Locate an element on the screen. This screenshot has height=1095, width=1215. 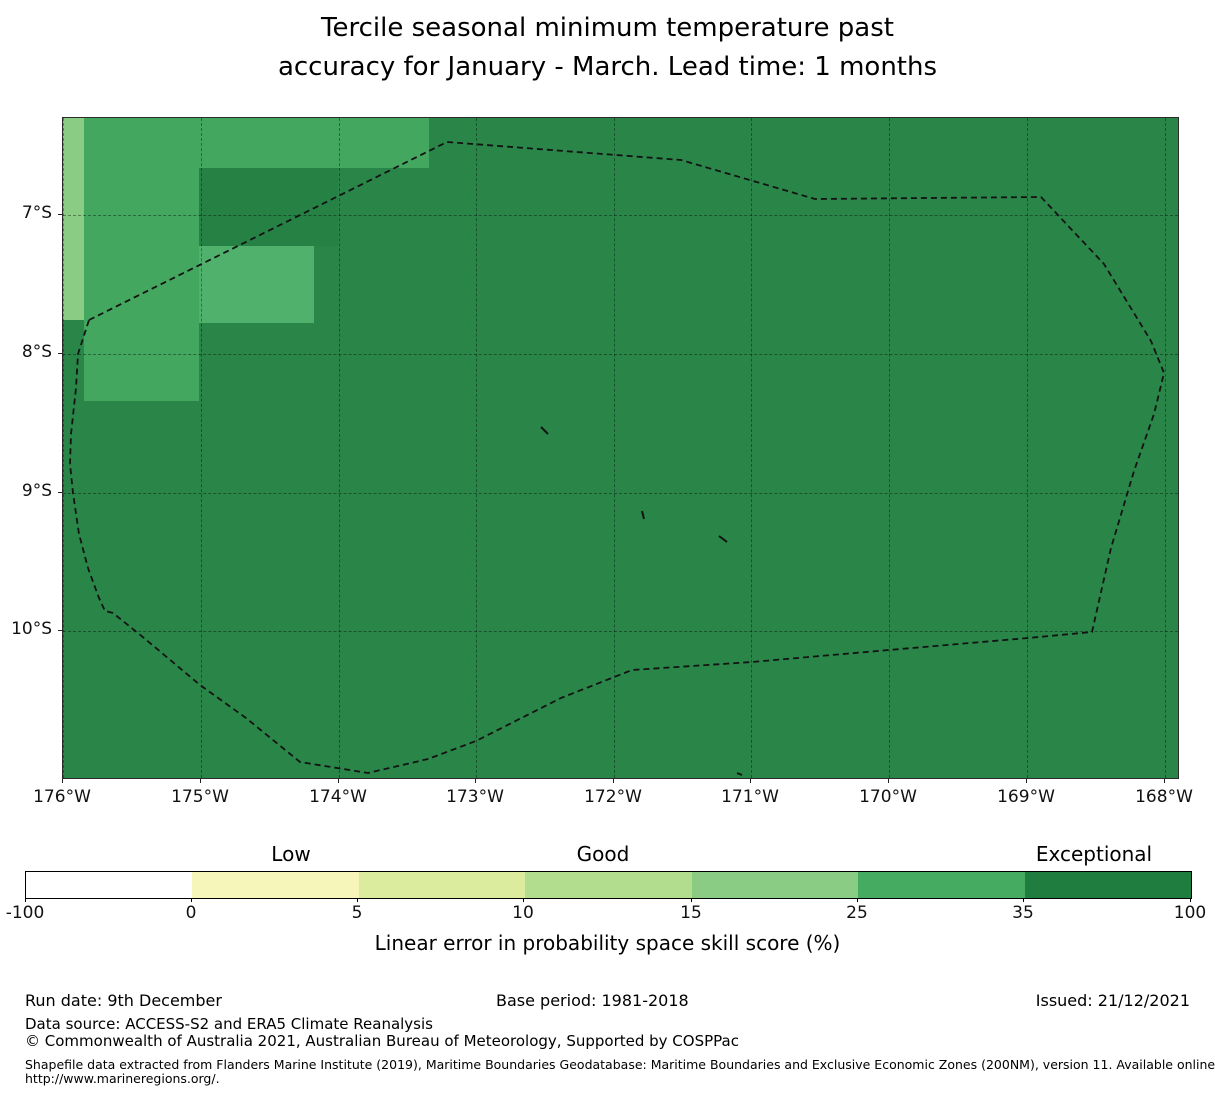
x-tick-label: 175°W is located at coordinates (200, 797).